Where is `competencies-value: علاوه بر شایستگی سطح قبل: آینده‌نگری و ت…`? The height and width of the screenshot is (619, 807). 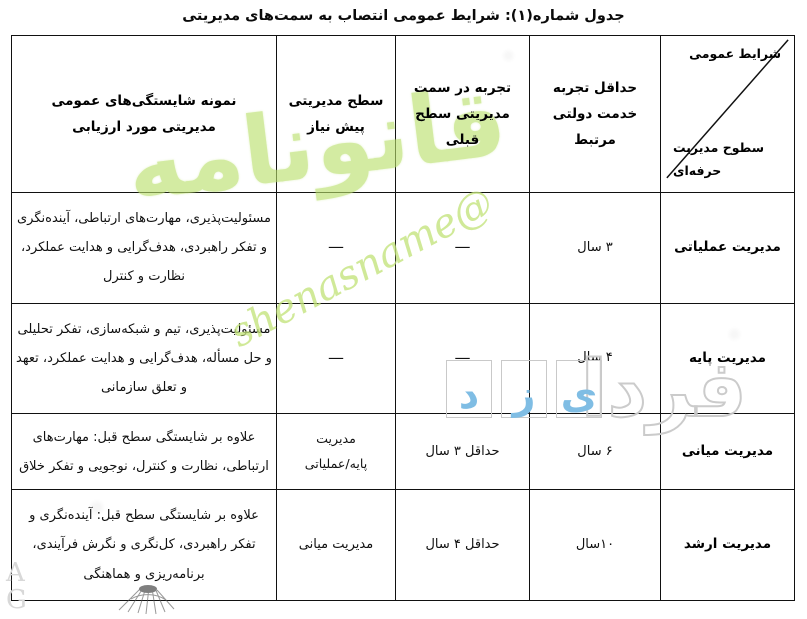
competencies-value: علاوه بر شایستگی سطح قبل: آینده‌نگری و ت… is located at coordinates (144, 545).